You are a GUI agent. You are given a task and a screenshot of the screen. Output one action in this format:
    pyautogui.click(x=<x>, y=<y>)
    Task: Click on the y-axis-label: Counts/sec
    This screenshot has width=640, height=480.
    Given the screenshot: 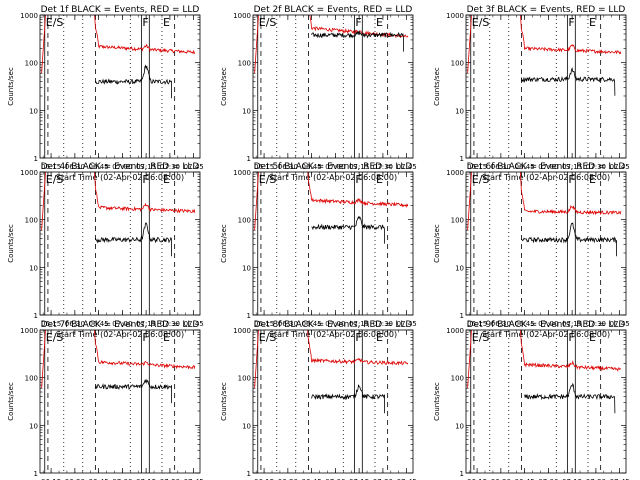 What is the action you would take?
    pyautogui.click(x=437, y=243)
    